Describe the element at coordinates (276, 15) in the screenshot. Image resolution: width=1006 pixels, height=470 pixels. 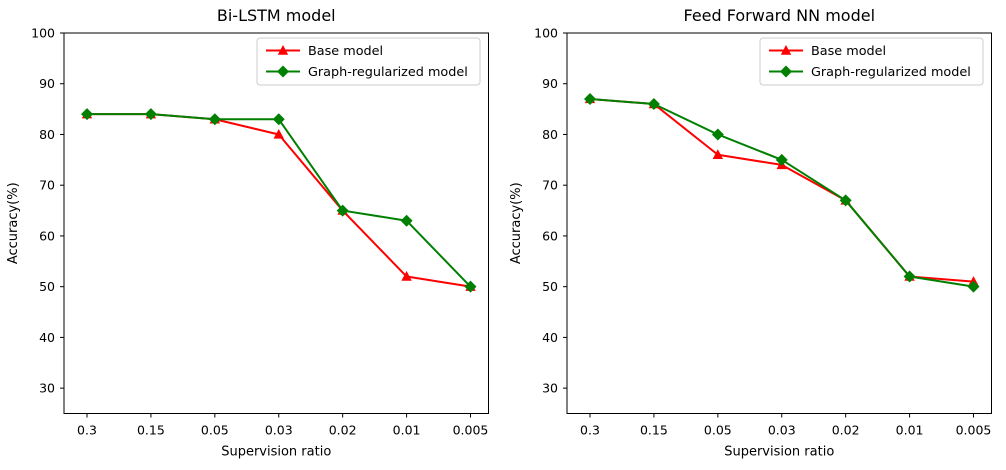
I see `chart-title: Bi-LSTM model` at that location.